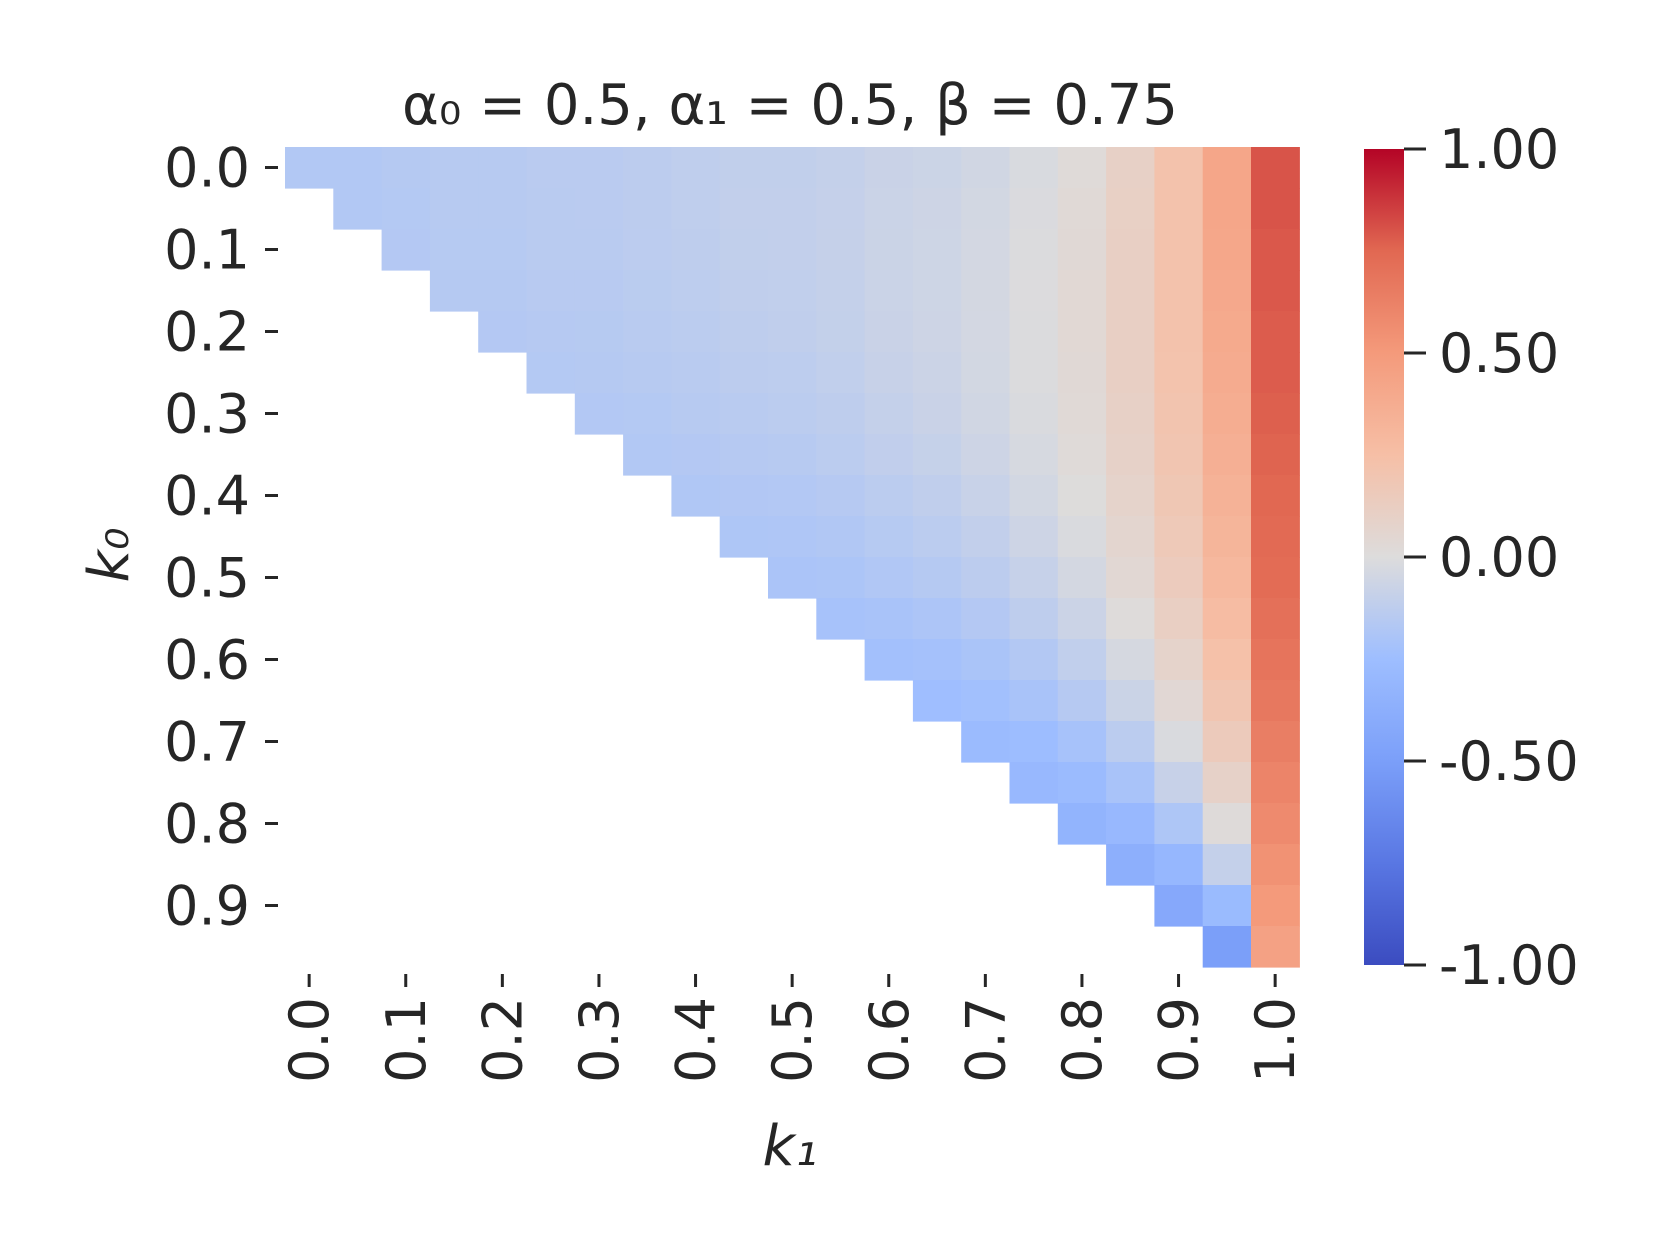 The image size is (1660, 1245). I want to click on heatmap-cell-r9-c11, so click(841, 537).